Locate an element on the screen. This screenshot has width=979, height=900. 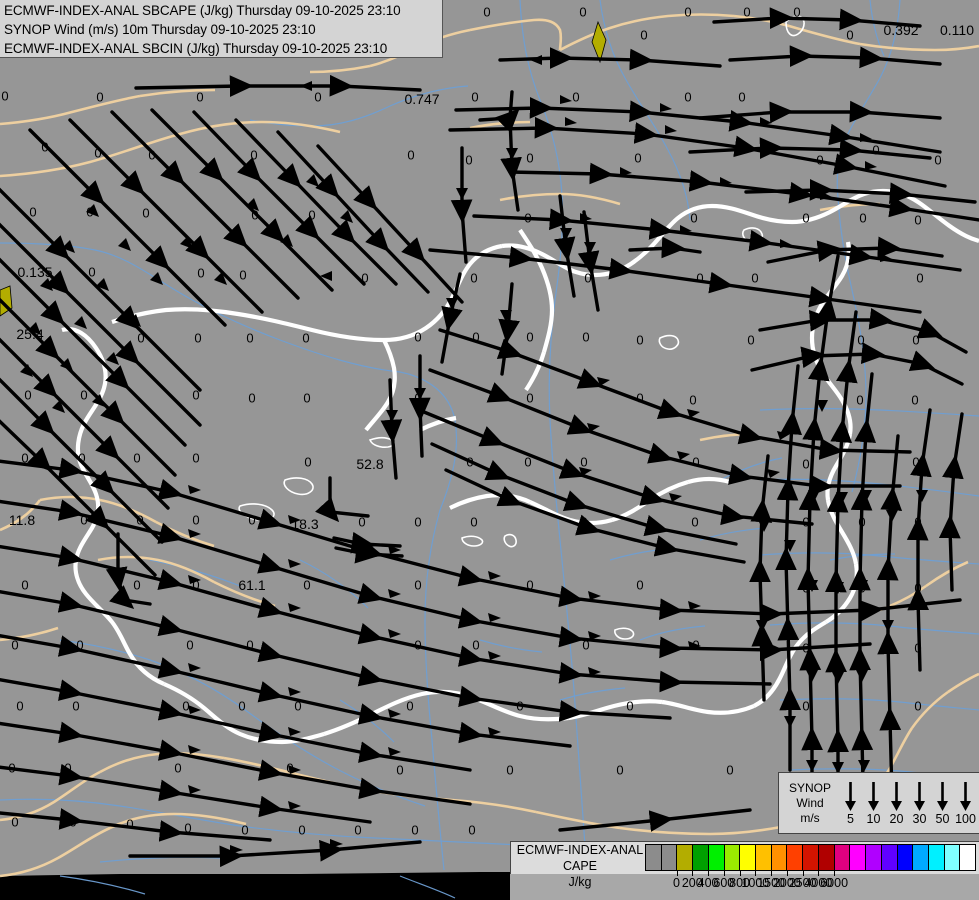
cape-tick-labels: 0 200 400 600 800 1000 1500 2000 2500 4000 6000 is located at coordinates (811, 885).